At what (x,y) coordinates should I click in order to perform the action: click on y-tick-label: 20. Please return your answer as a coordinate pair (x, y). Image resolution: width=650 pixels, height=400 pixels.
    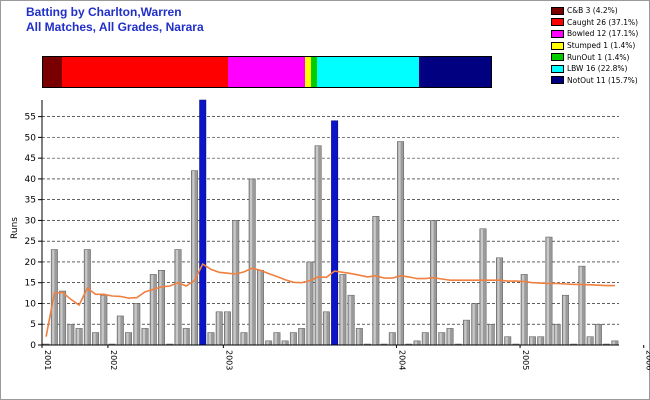
    Looking at the image, I should click on (31, 263).